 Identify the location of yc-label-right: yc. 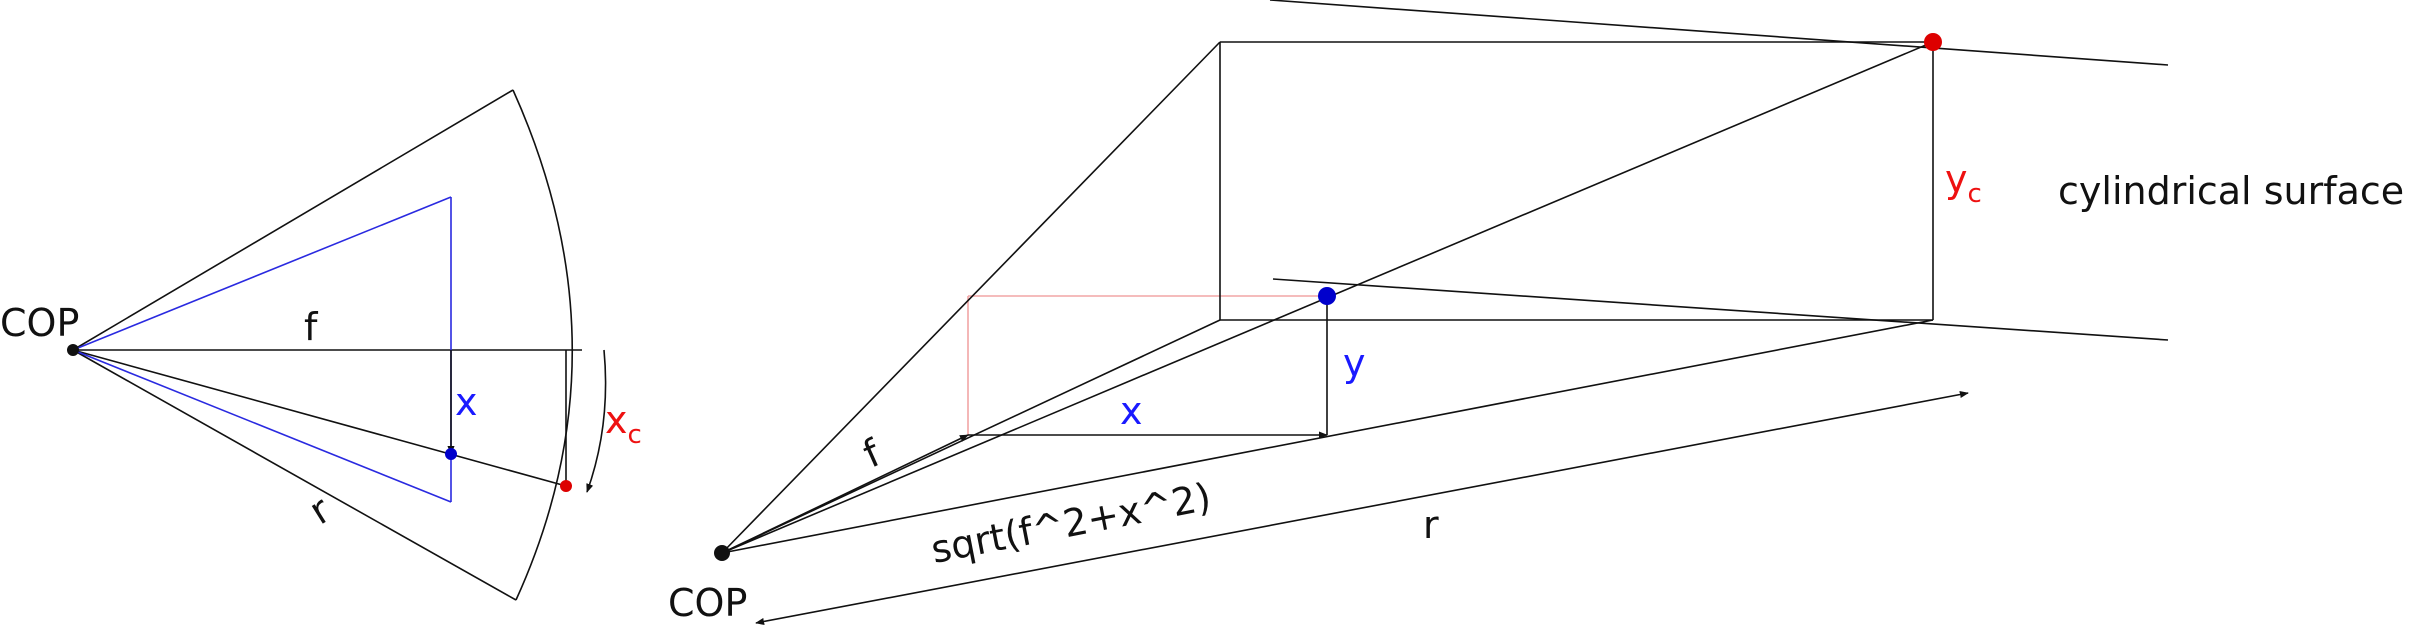
(1963, 183).